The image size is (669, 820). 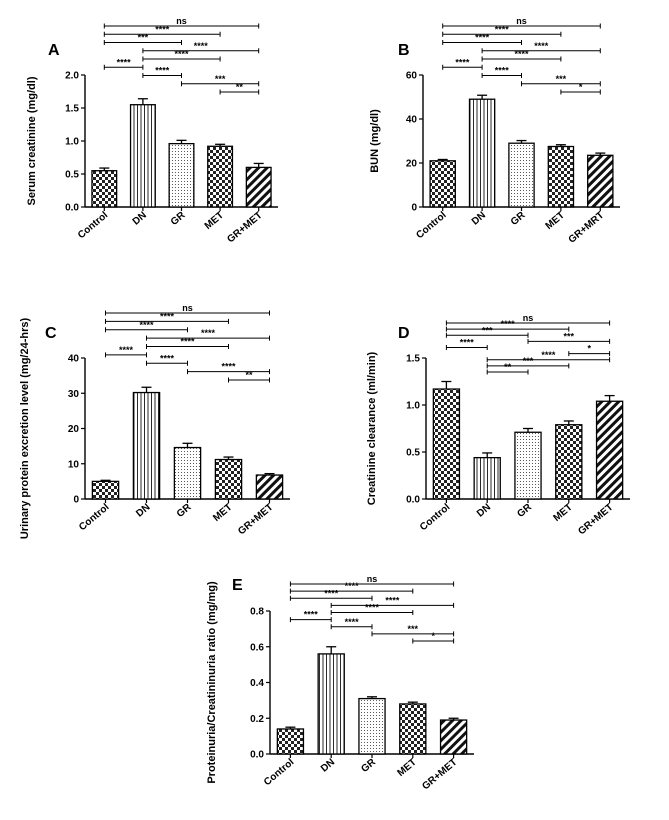 What do you see at coordinates (352, 586) in the screenshot?
I see `sig-label-e-1: ****` at bounding box center [352, 586].